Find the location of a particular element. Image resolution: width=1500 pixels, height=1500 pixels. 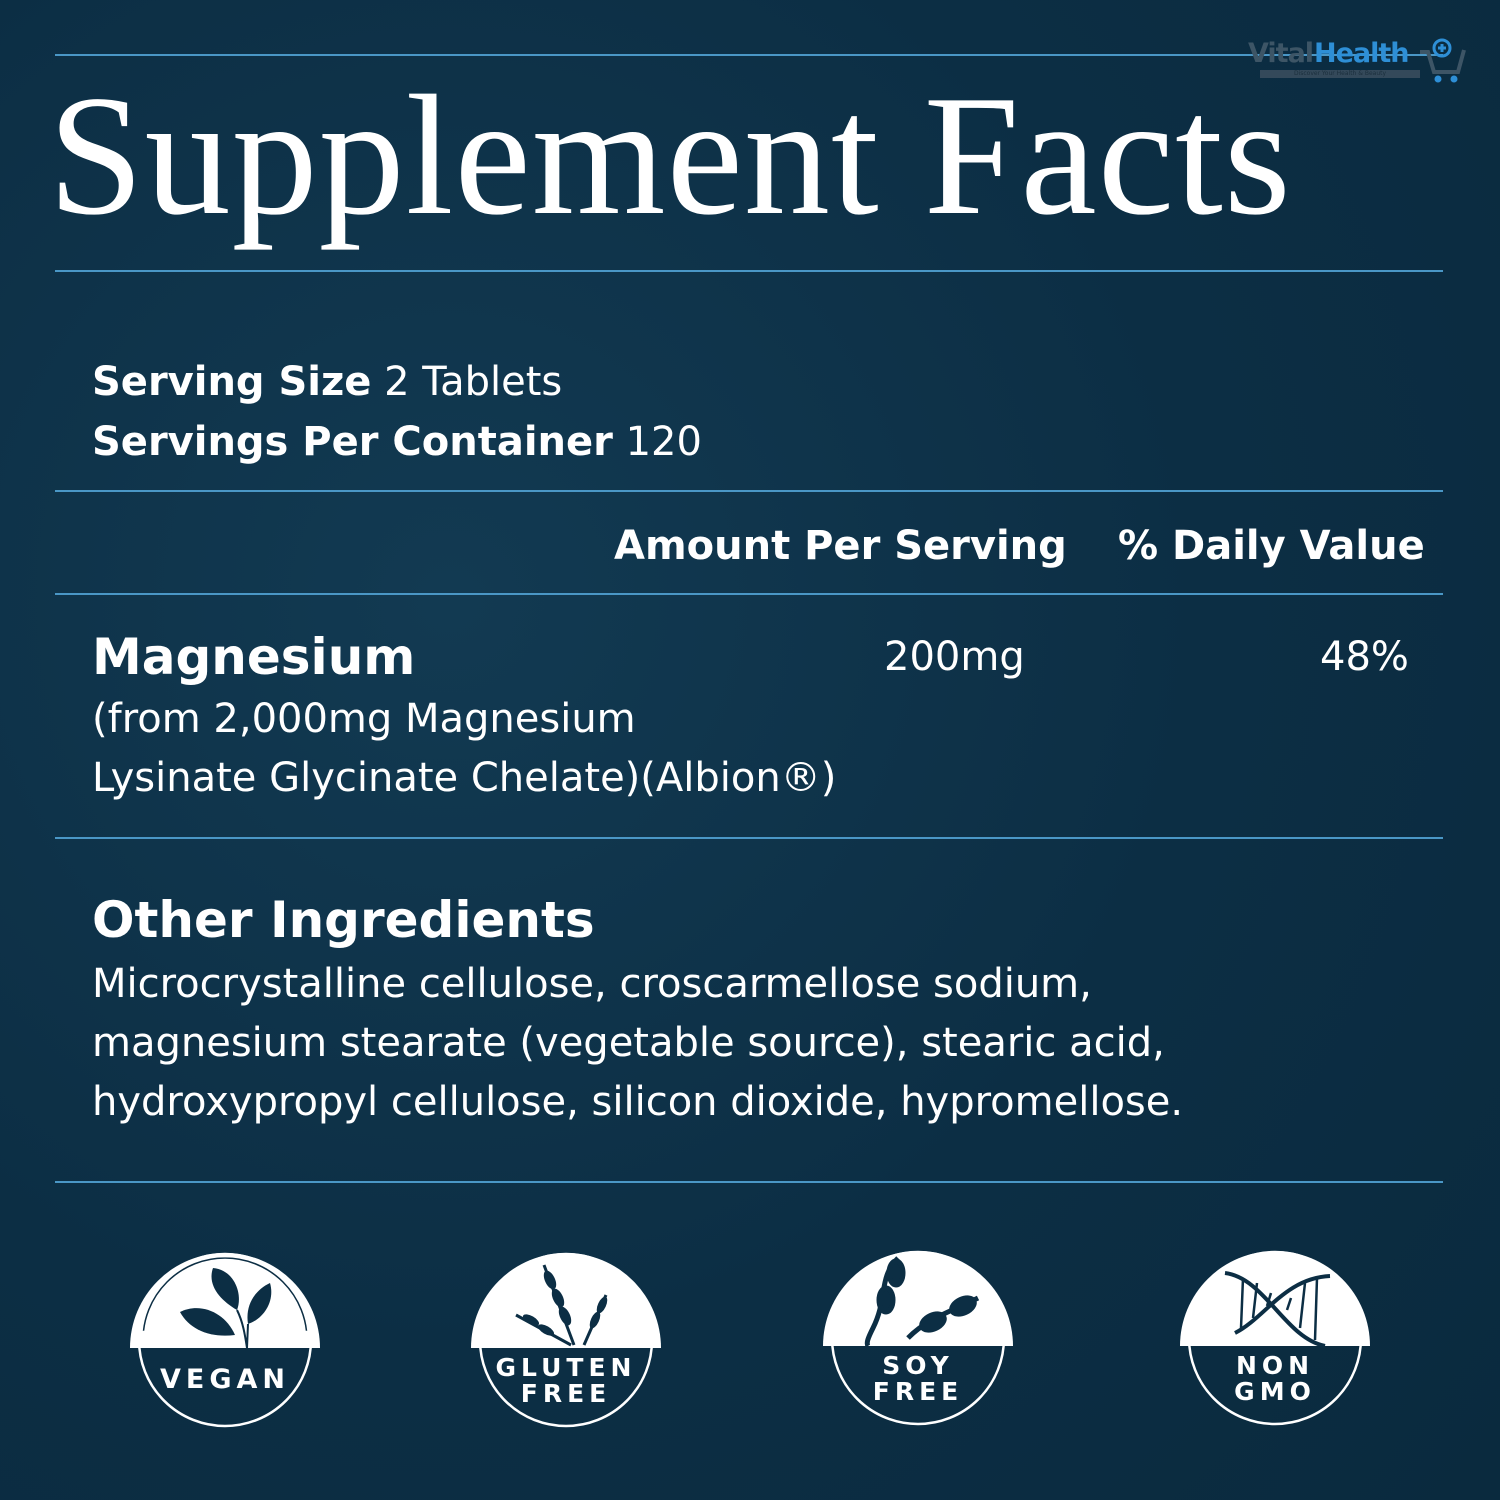

badge-label: SOY is located at coordinates (917, 1365).